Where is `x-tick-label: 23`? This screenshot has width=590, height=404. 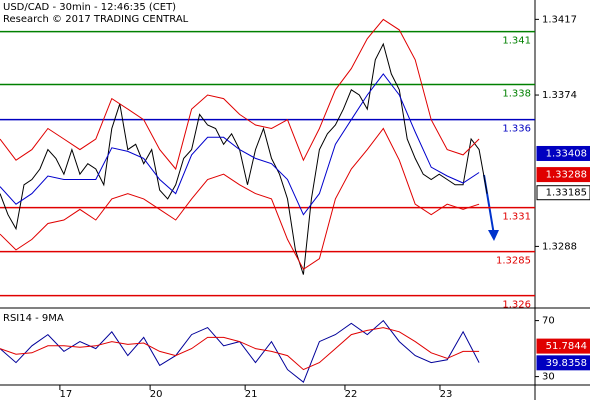
x-tick-label: 23 is located at coordinates (446, 394).